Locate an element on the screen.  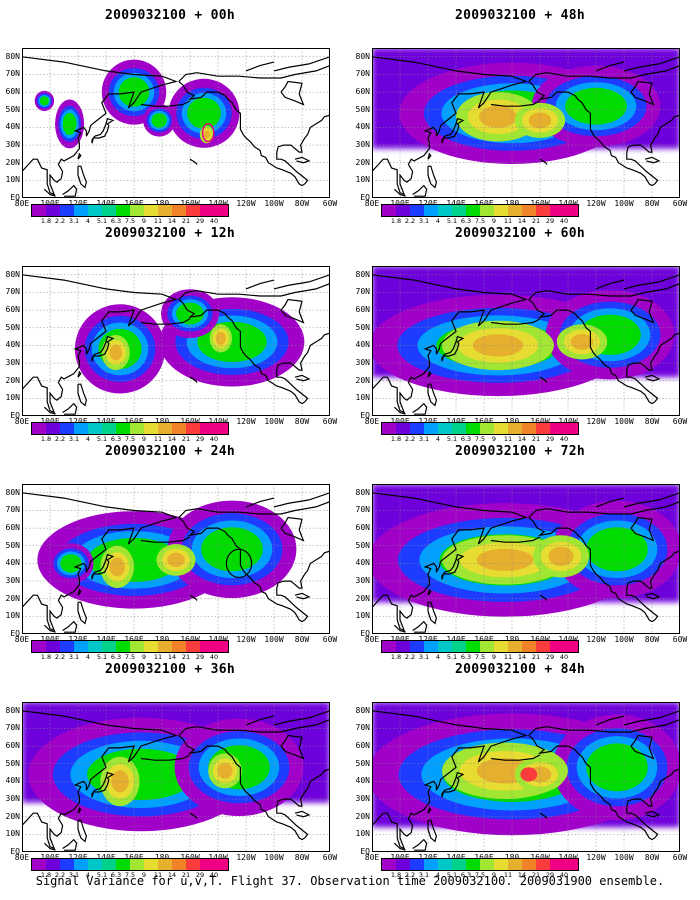
lon-tick-label: 80W is located at coordinates (652, 421).